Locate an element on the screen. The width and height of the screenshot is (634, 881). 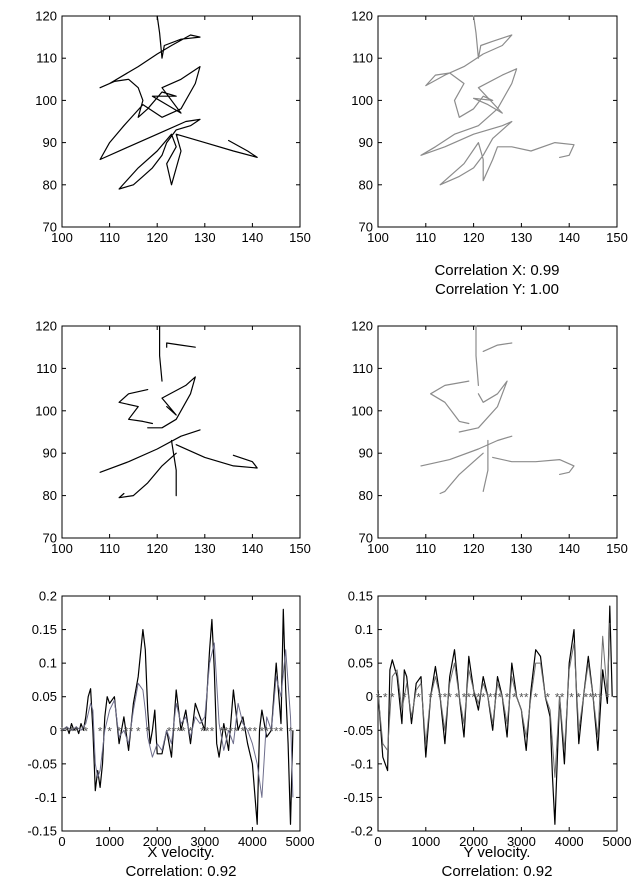
panel-y-velocity-y-tick-label: -0.2 is located at coordinates (362, 831).